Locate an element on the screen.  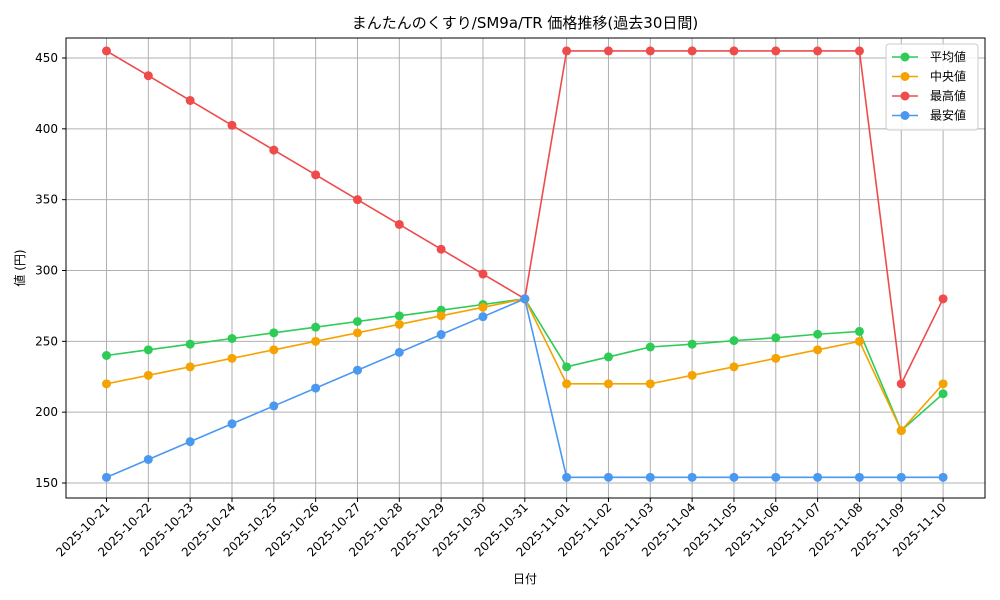
y-tick-label: 300 is located at coordinates (46, 270).